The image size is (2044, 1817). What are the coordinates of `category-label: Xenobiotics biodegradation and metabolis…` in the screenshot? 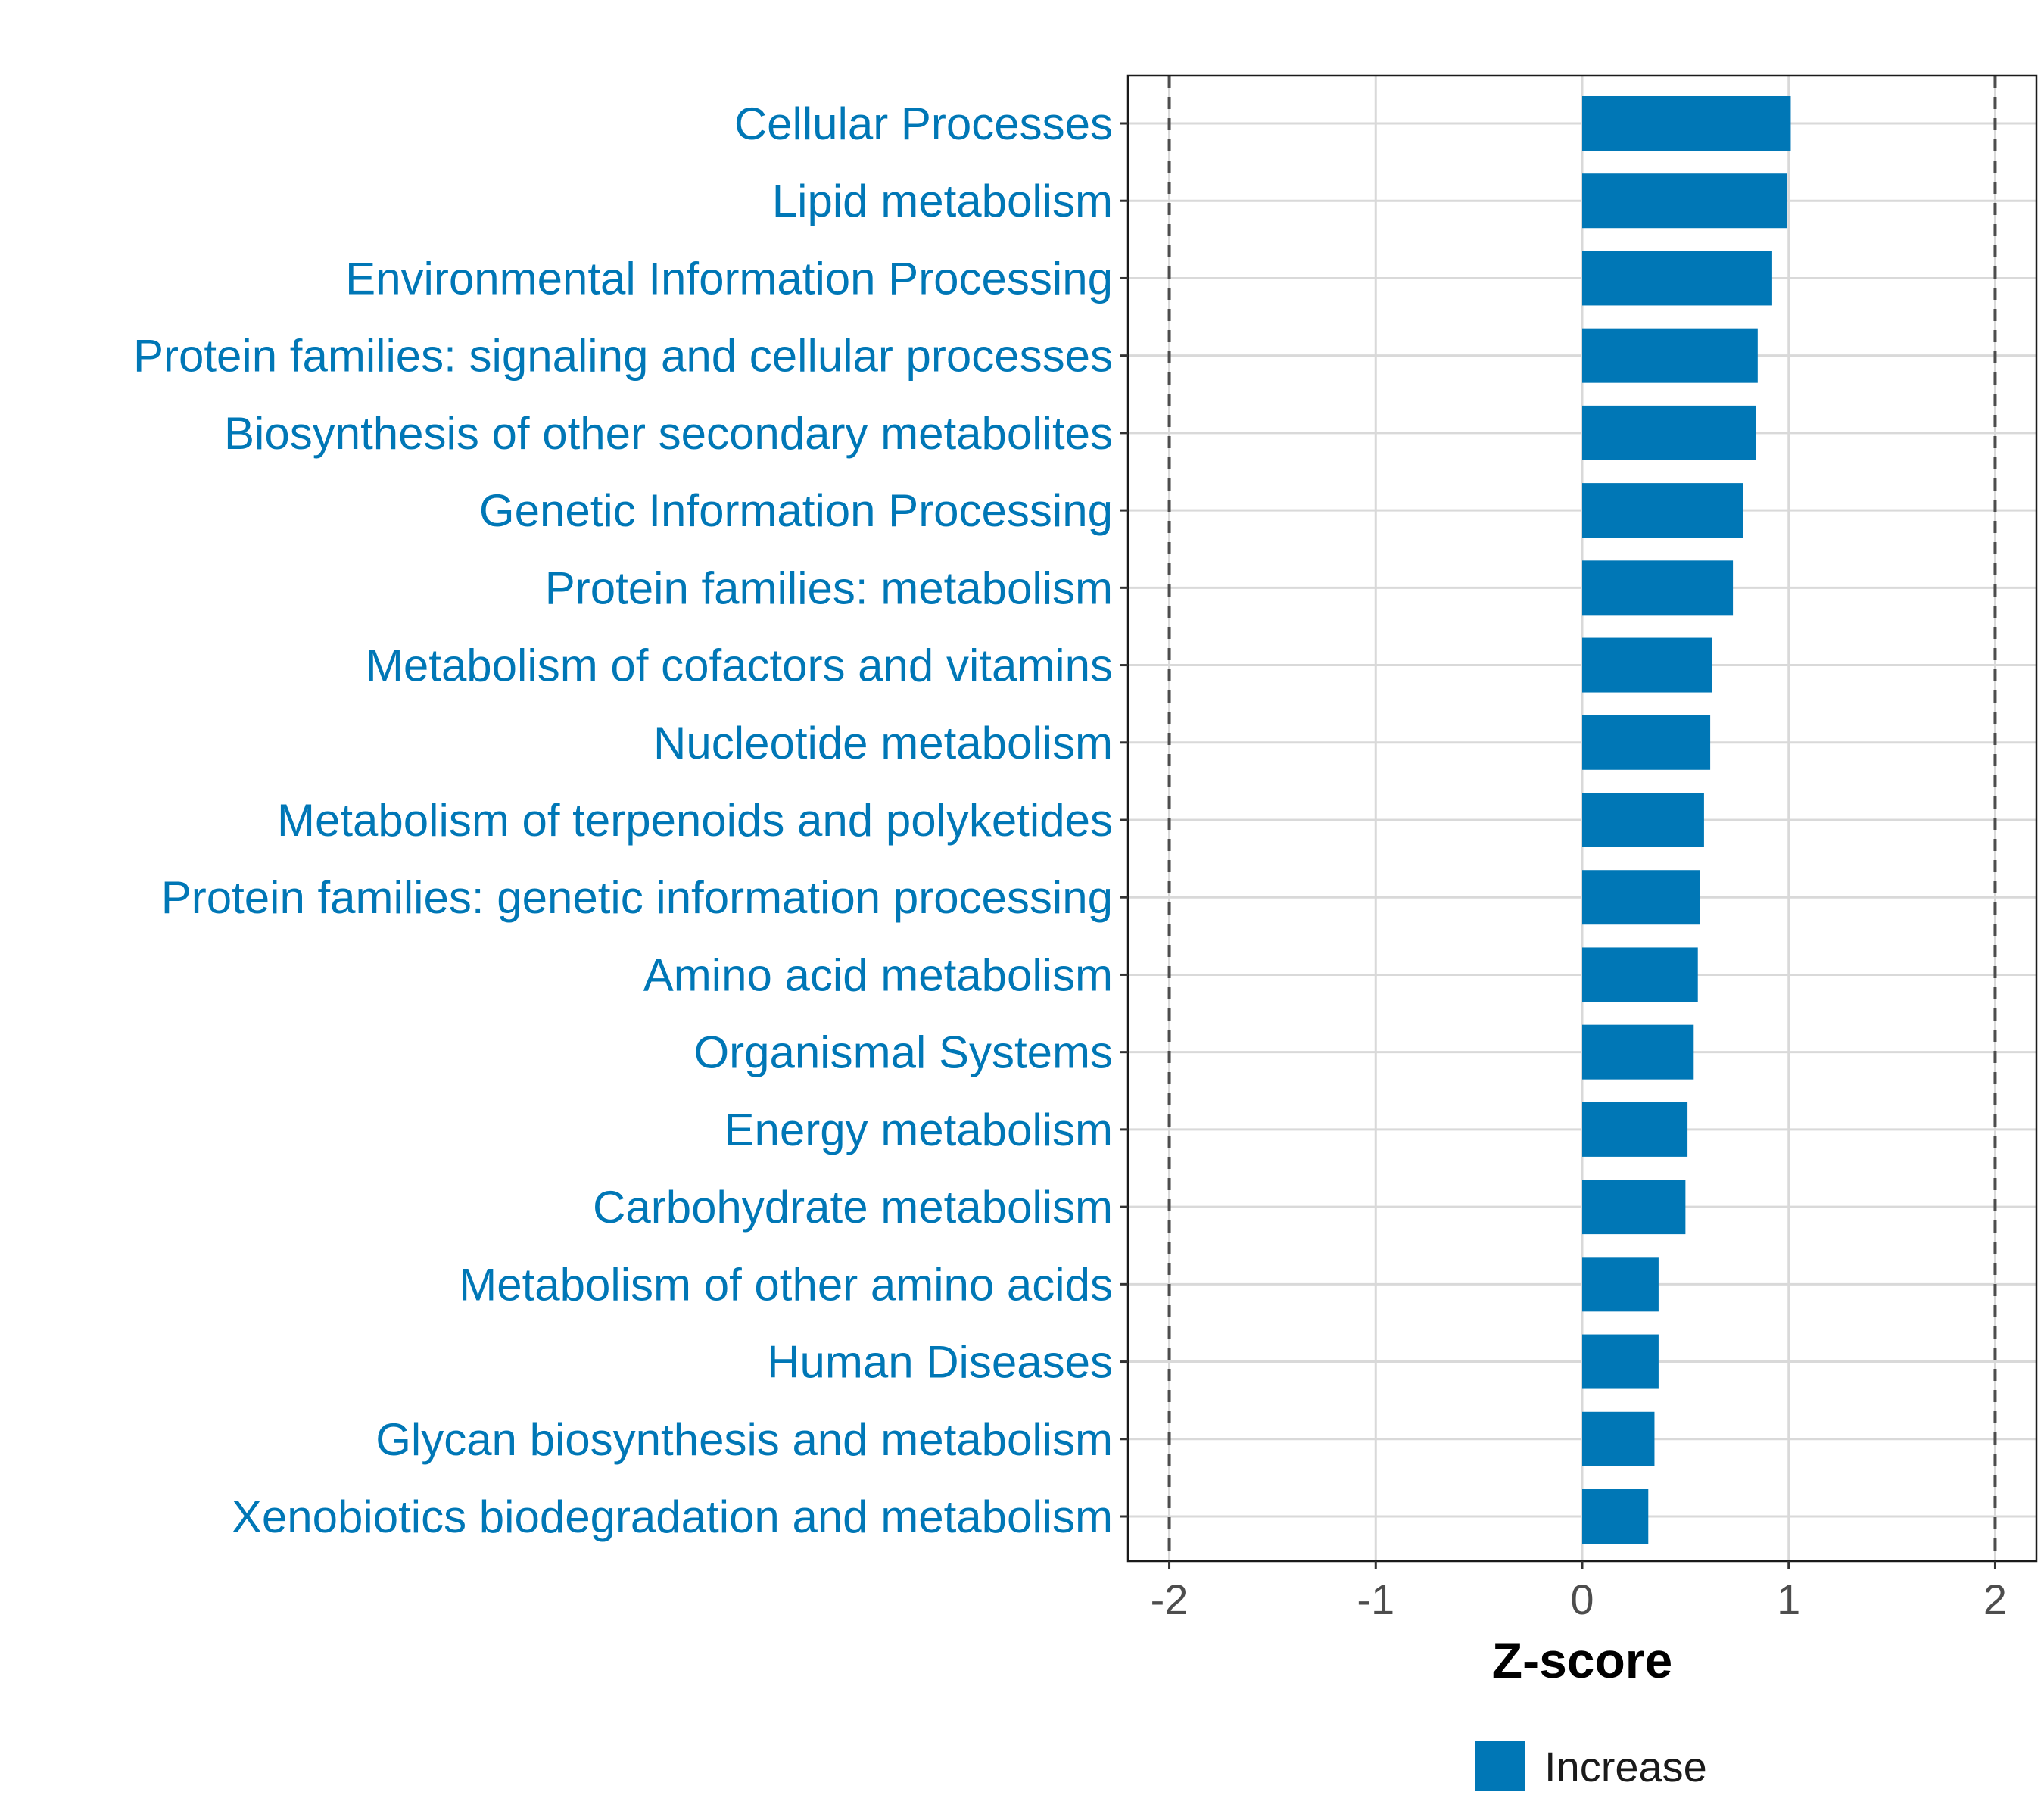 It's located at (672, 1516).